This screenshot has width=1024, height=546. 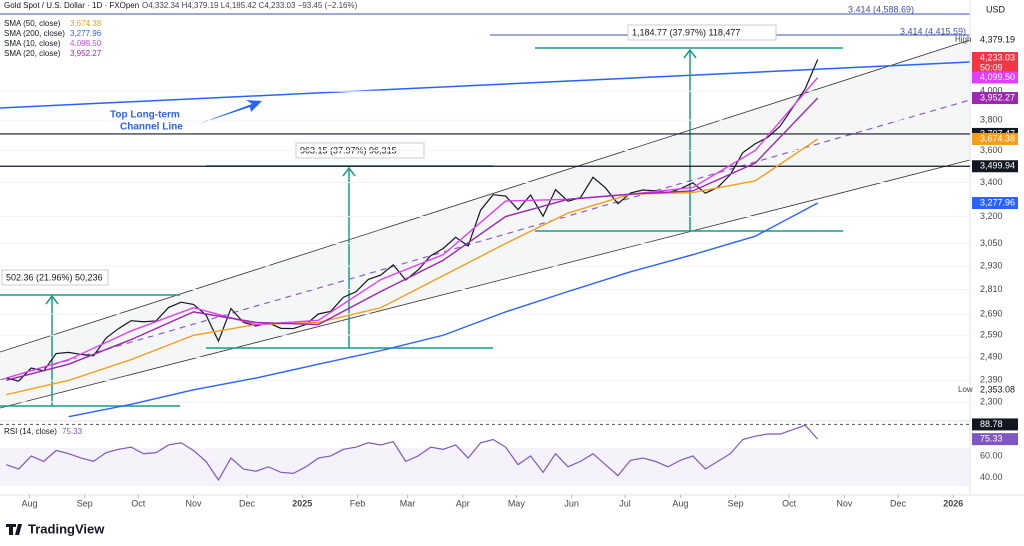 I want to click on x-tick-label: 2026, so click(x=953, y=503).